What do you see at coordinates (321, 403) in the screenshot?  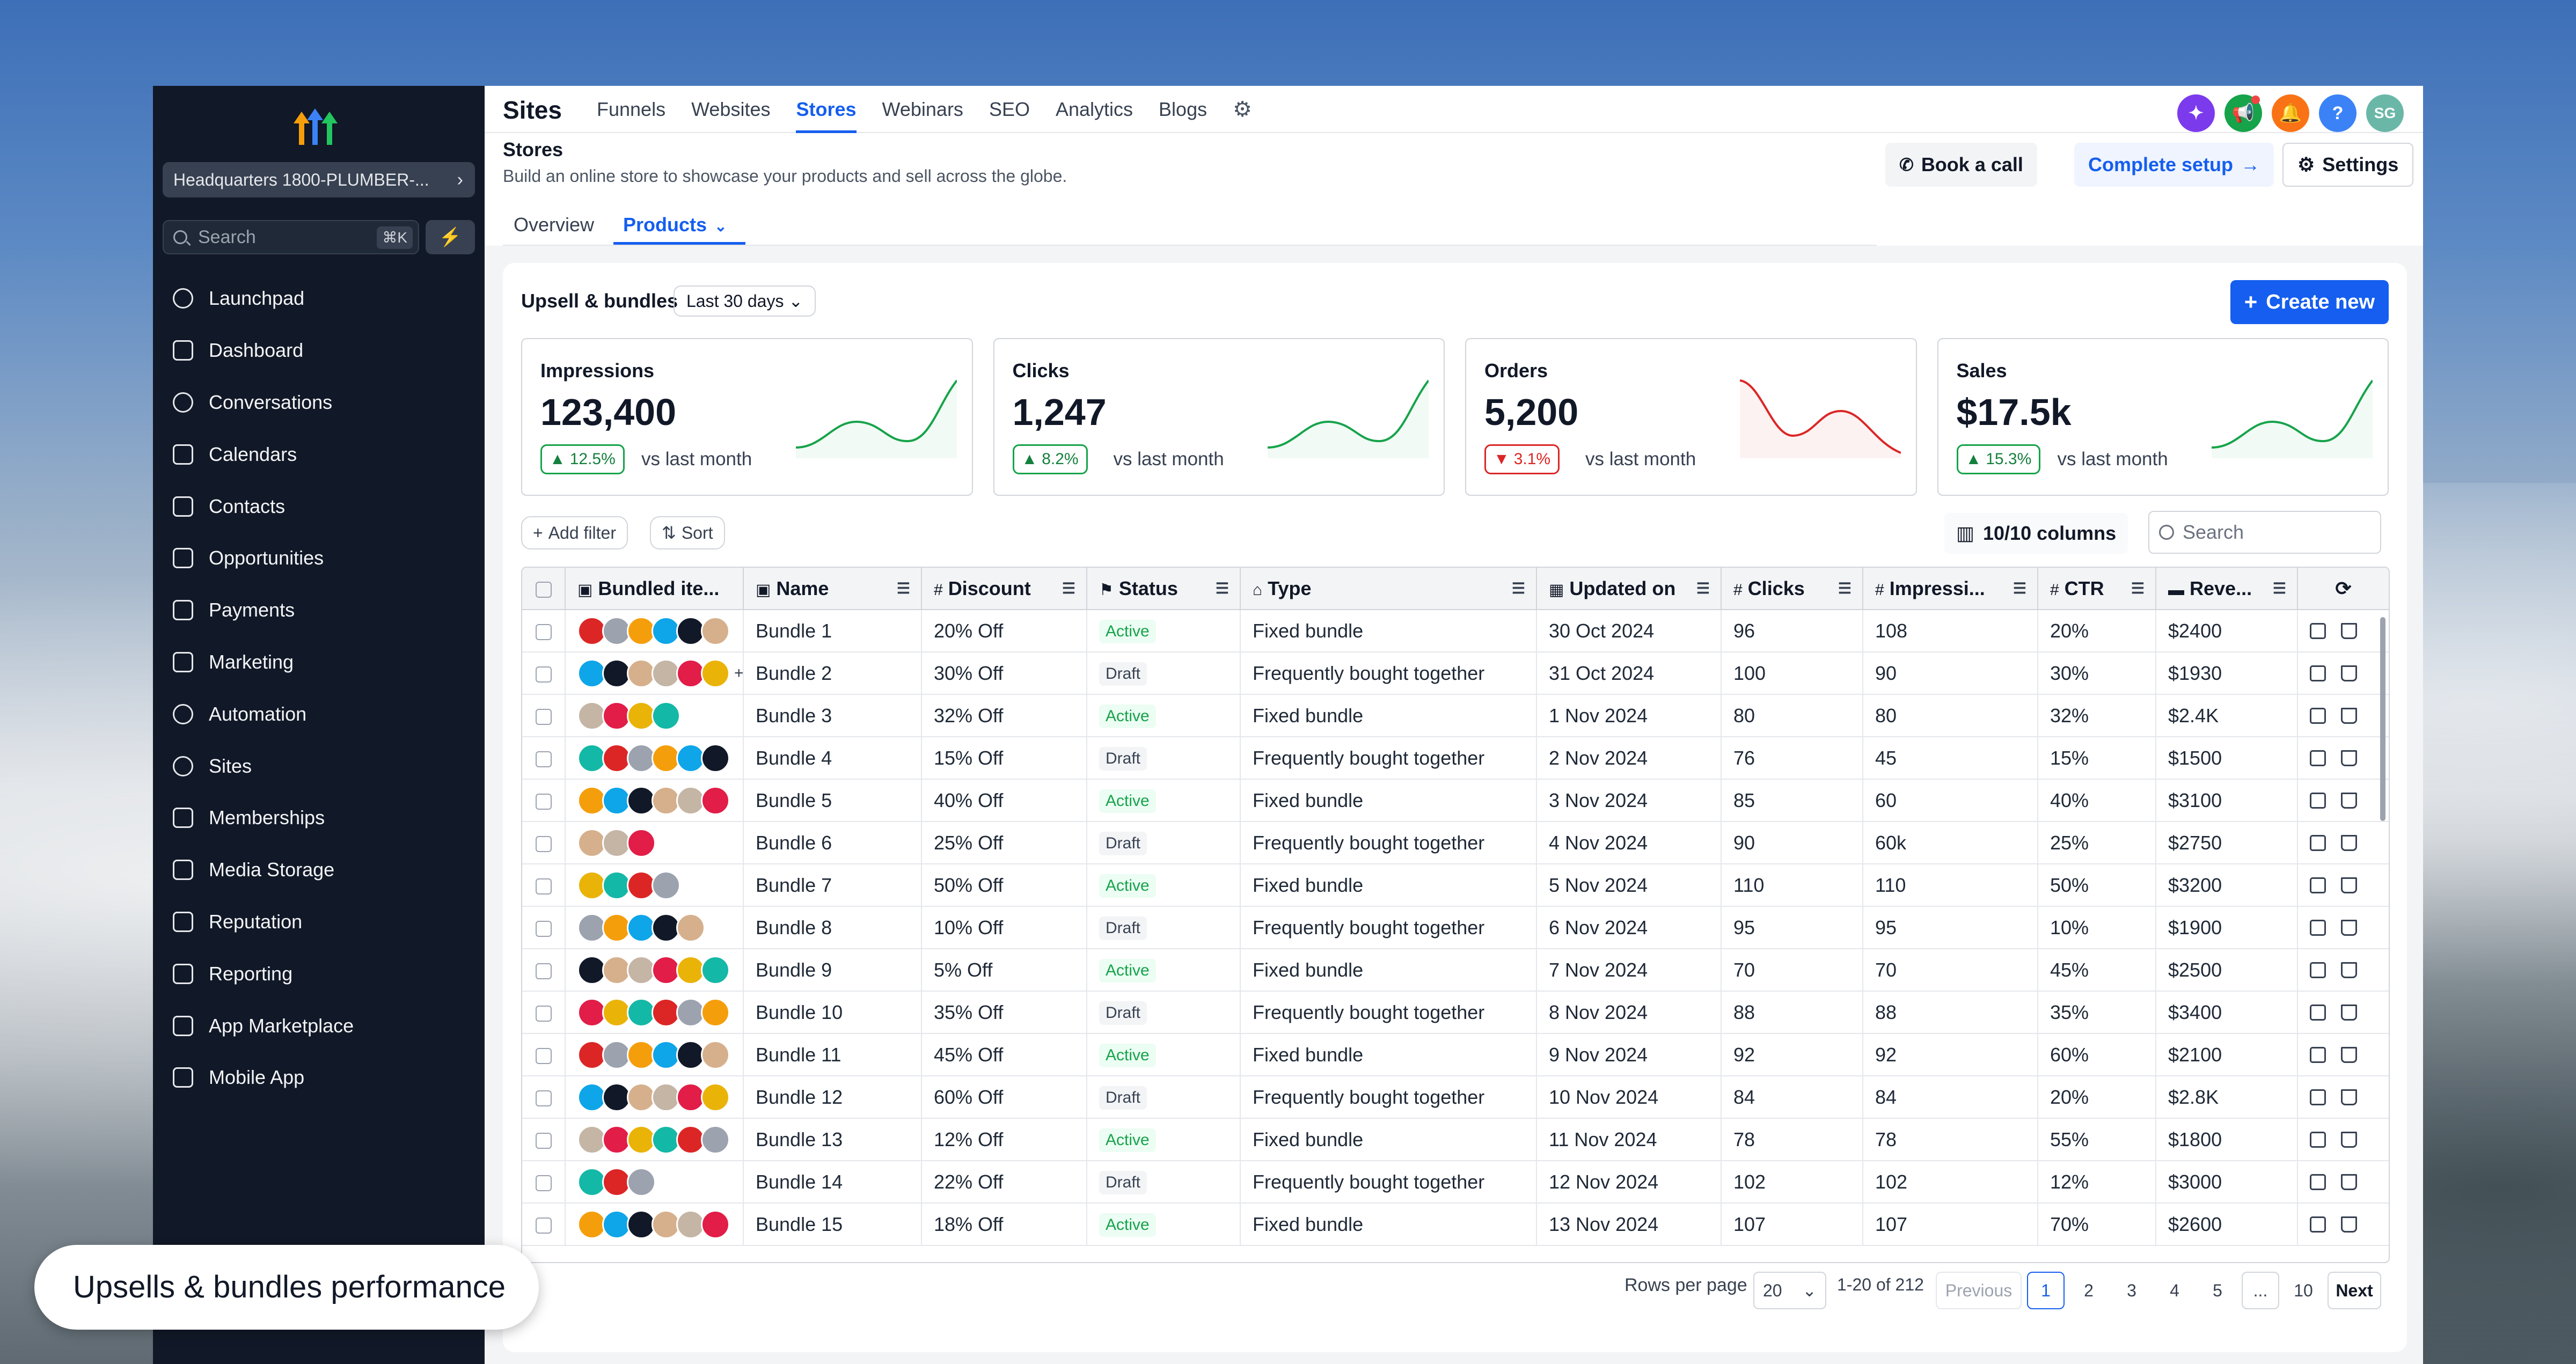 I see `sidebar-item-conversations: Conversations` at bounding box center [321, 403].